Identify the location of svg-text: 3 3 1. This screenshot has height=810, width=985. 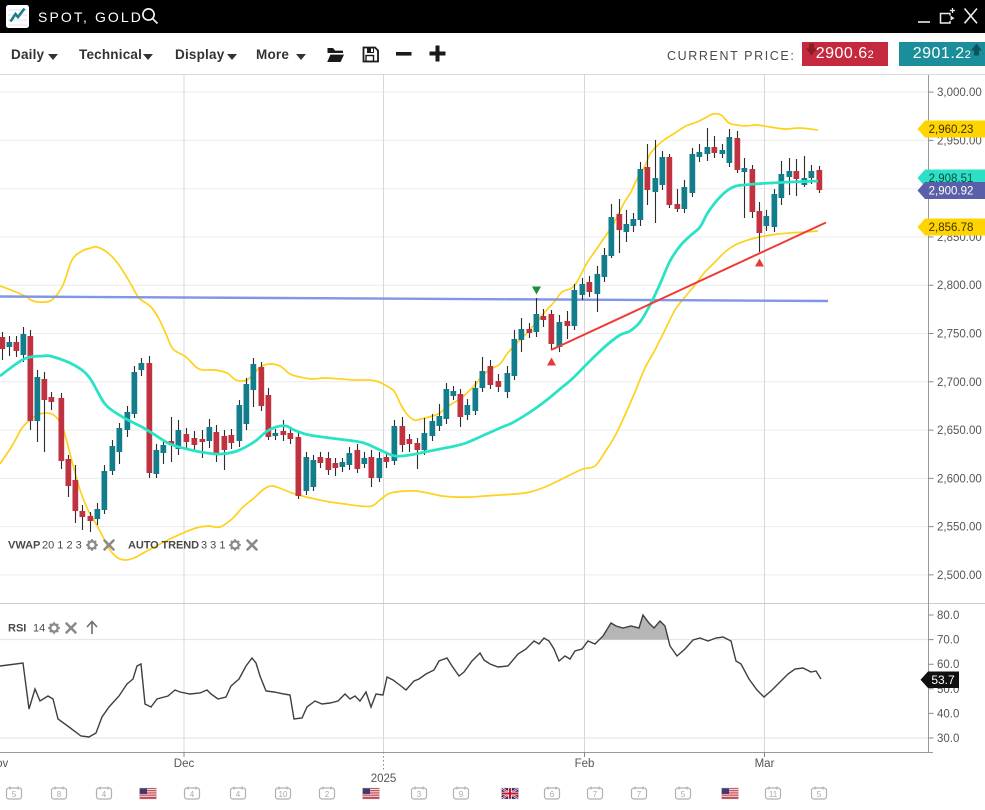
(213, 546).